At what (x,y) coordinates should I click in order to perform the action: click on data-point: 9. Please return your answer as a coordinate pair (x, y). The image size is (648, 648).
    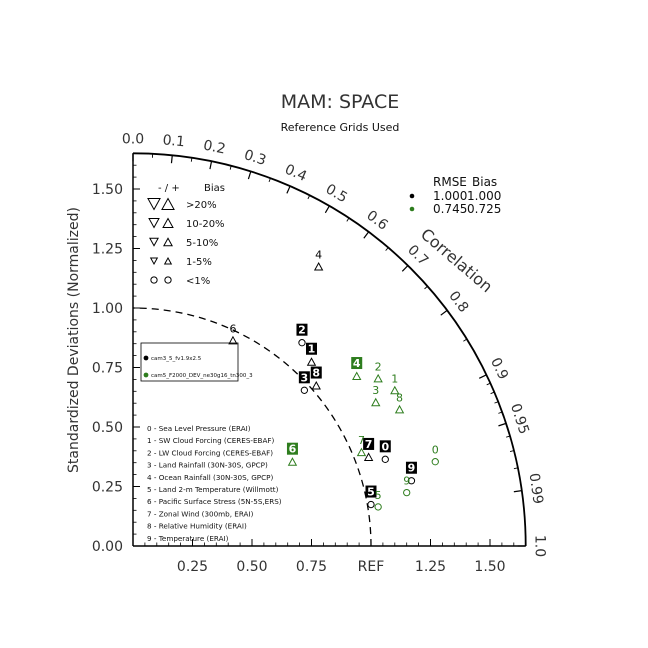
    Looking at the image, I should click on (411, 473).